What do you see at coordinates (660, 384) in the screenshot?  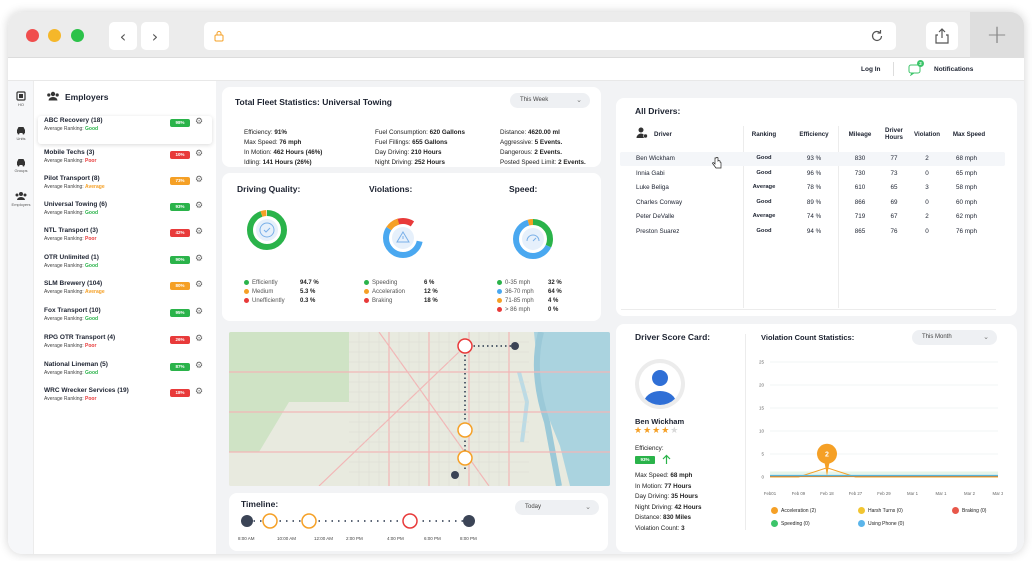 I see `avatar` at bounding box center [660, 384].